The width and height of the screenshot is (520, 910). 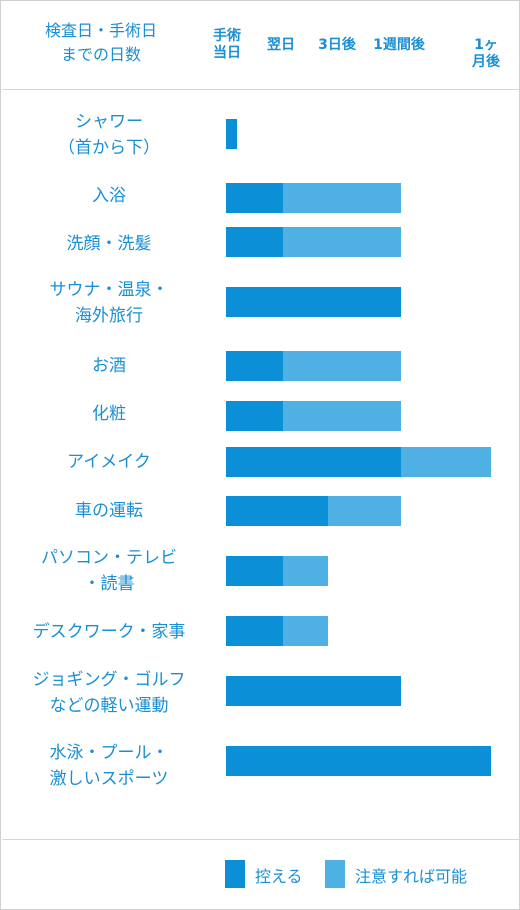 I want to click on row-label: ジョギング・ゴルフ などの軽い運動, so click(x=109, y=693).